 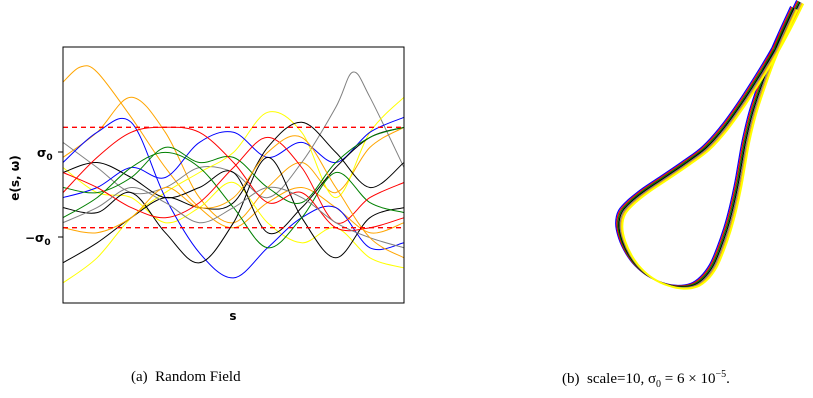 I want to click on caption-a: (a) Random Field, so click(x=186, y=377).